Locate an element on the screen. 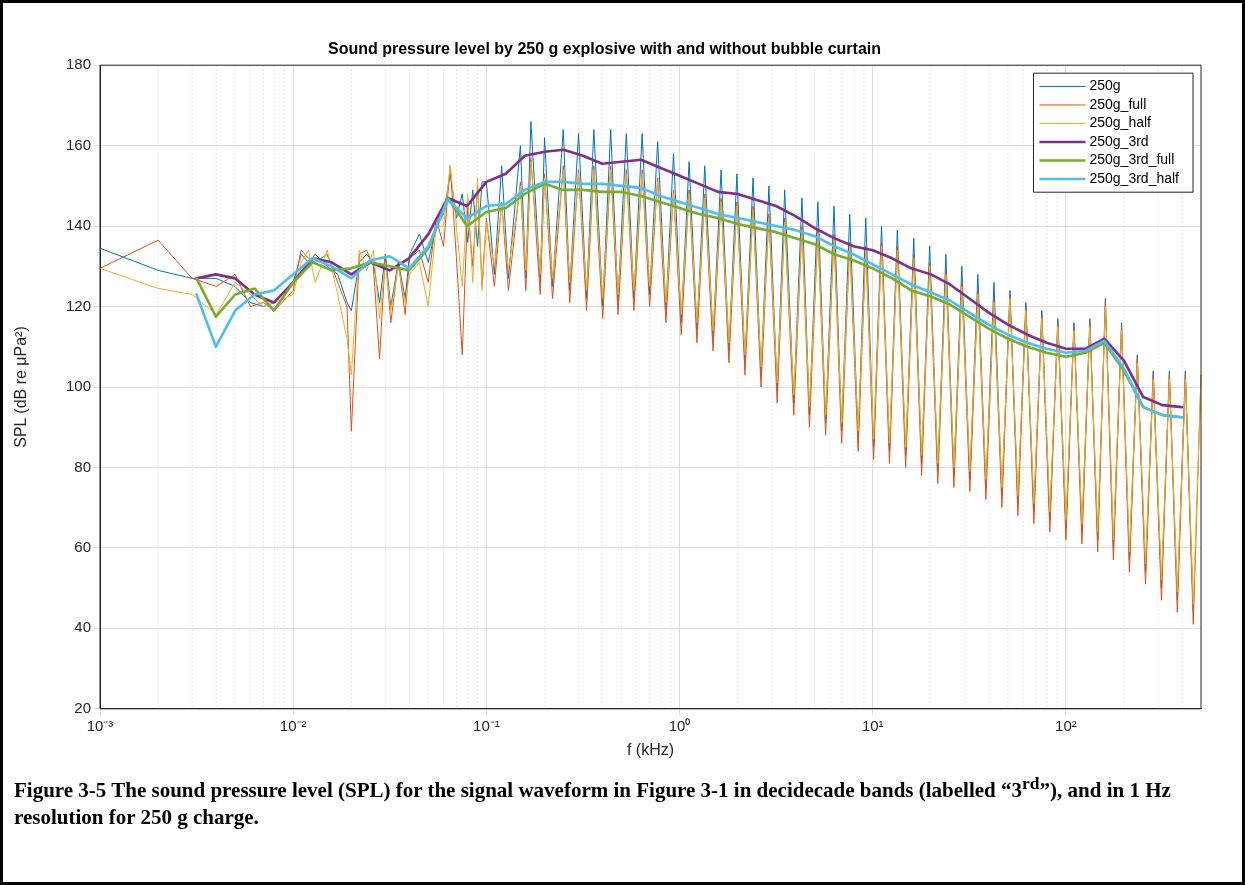  legend-label: 250g_full is located at coordinates (1118, 103).